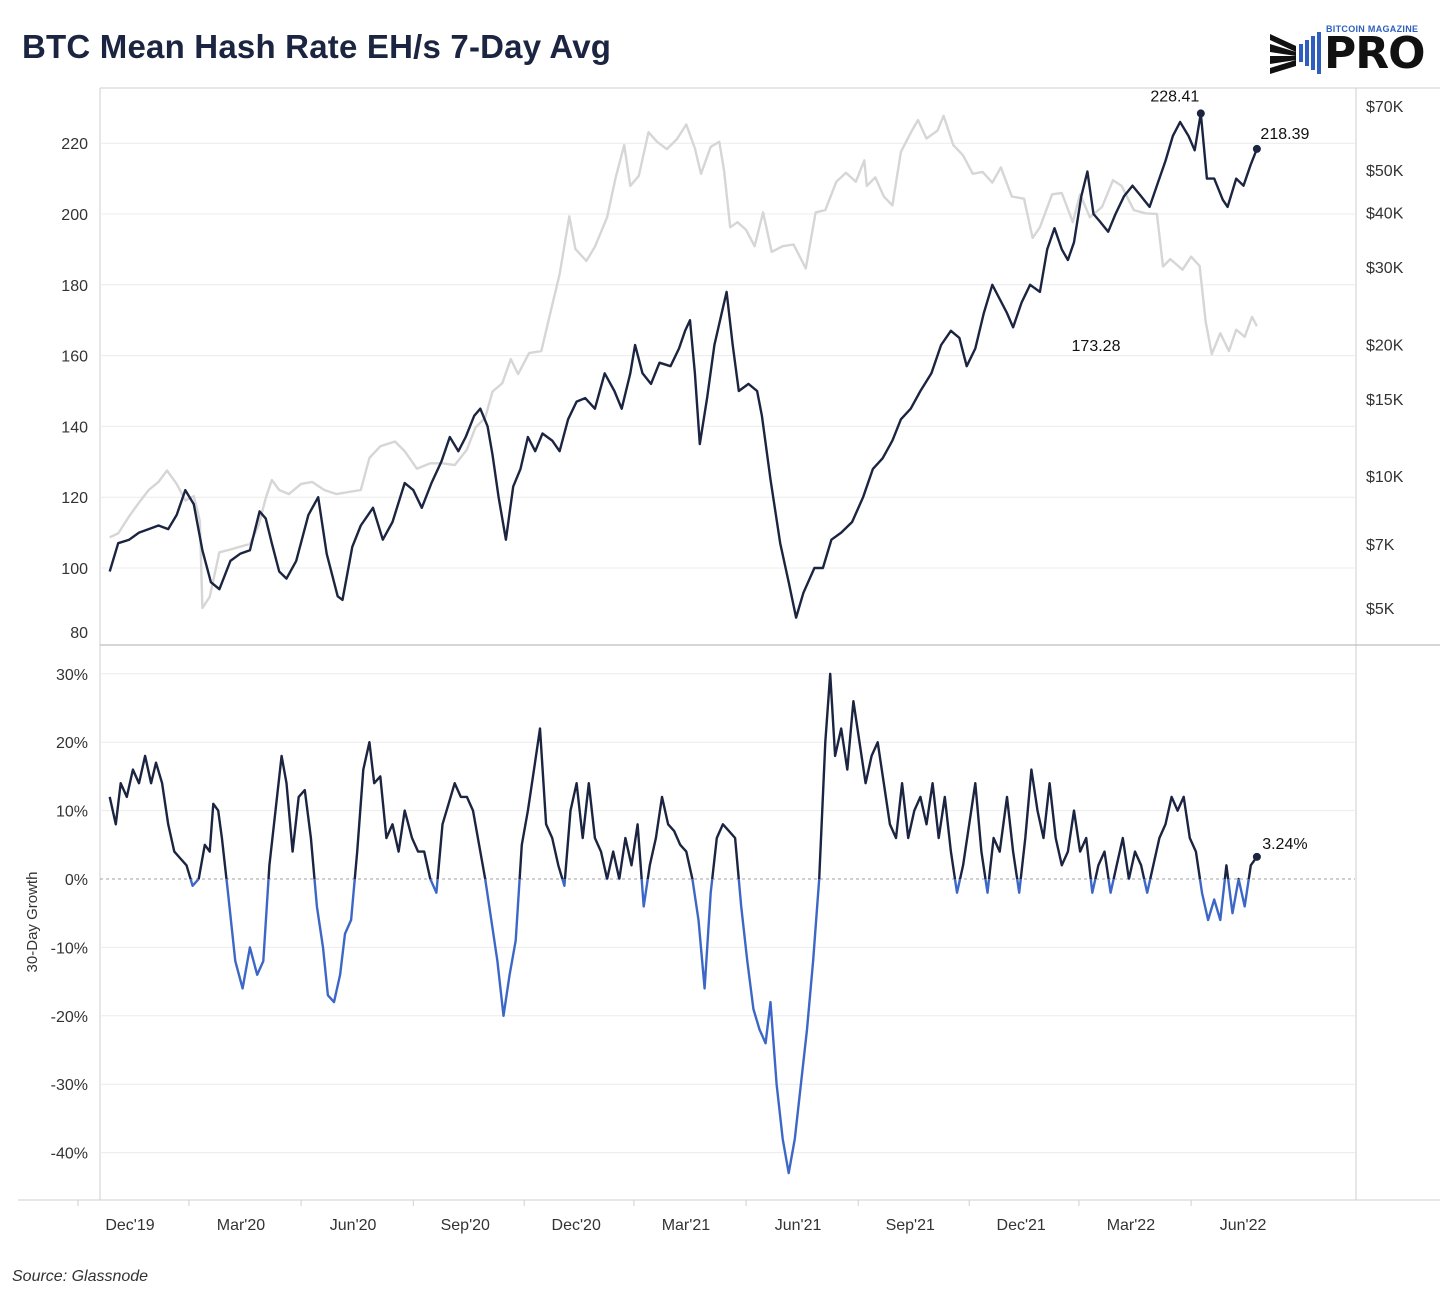  I want to click on y-right-tick-label: $7K, so click(1380, 545).